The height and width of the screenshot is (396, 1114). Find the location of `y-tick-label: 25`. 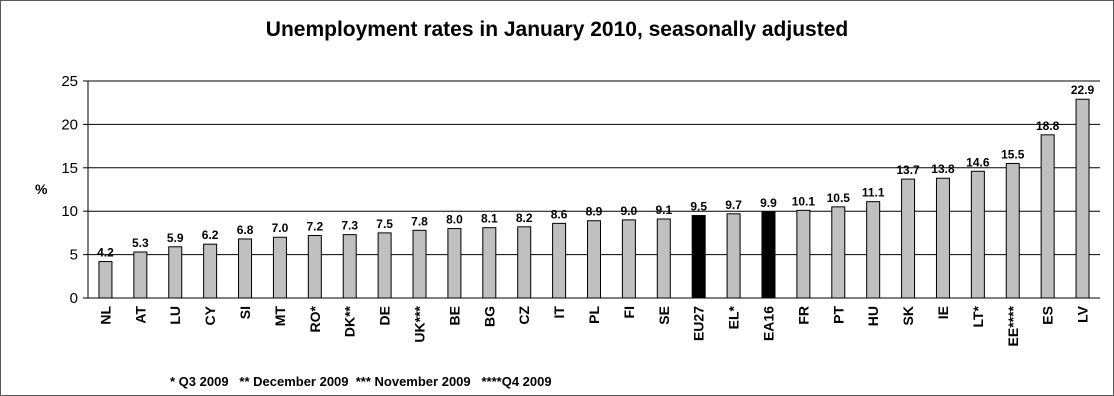

y-tick-label: 25 is located at coordinates (69, 81).